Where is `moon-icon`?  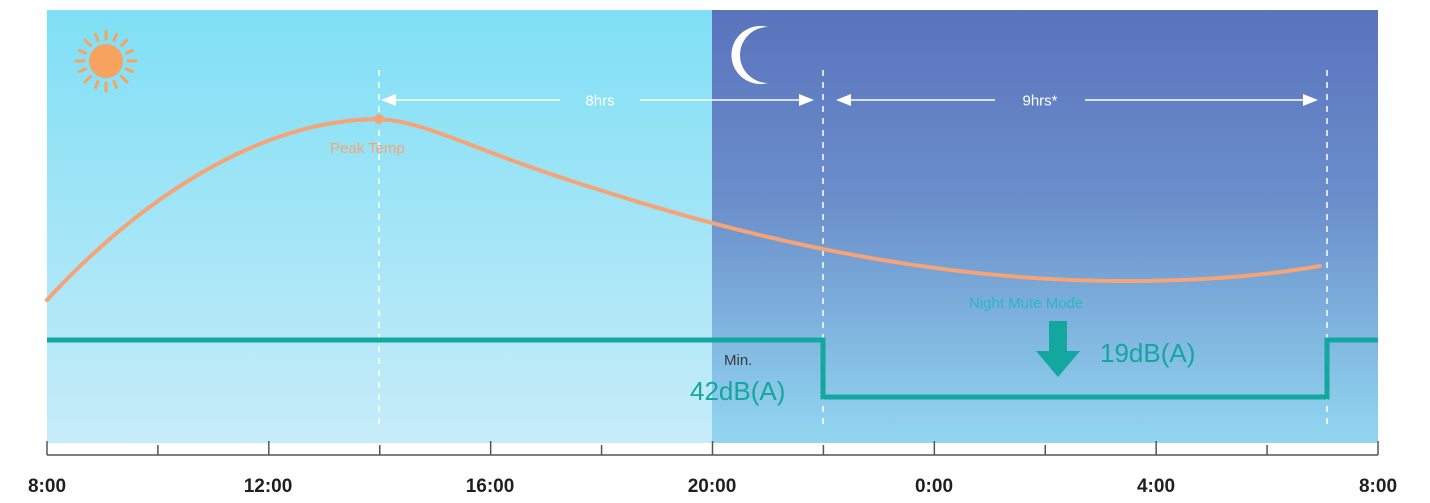
moon-icon is located at coordinates (749, 55).